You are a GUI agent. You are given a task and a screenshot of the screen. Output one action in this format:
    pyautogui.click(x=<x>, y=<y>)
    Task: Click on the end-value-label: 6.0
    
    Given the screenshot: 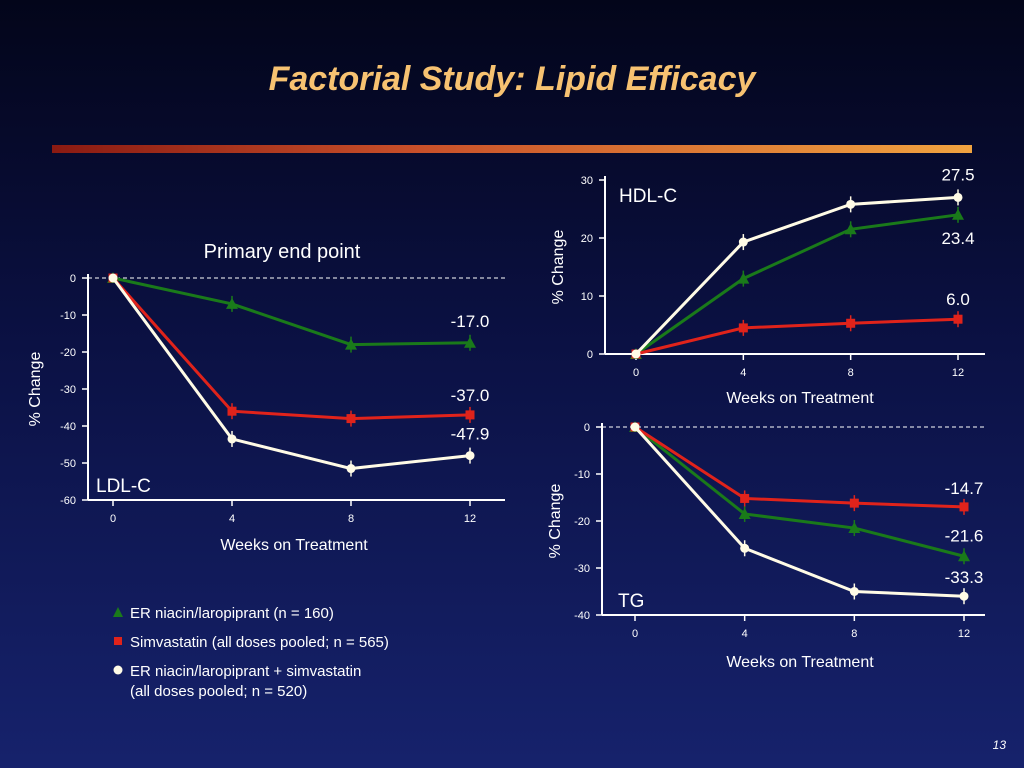 What is the action you would take?
    pyautogui.click(x=958, y=299)
    